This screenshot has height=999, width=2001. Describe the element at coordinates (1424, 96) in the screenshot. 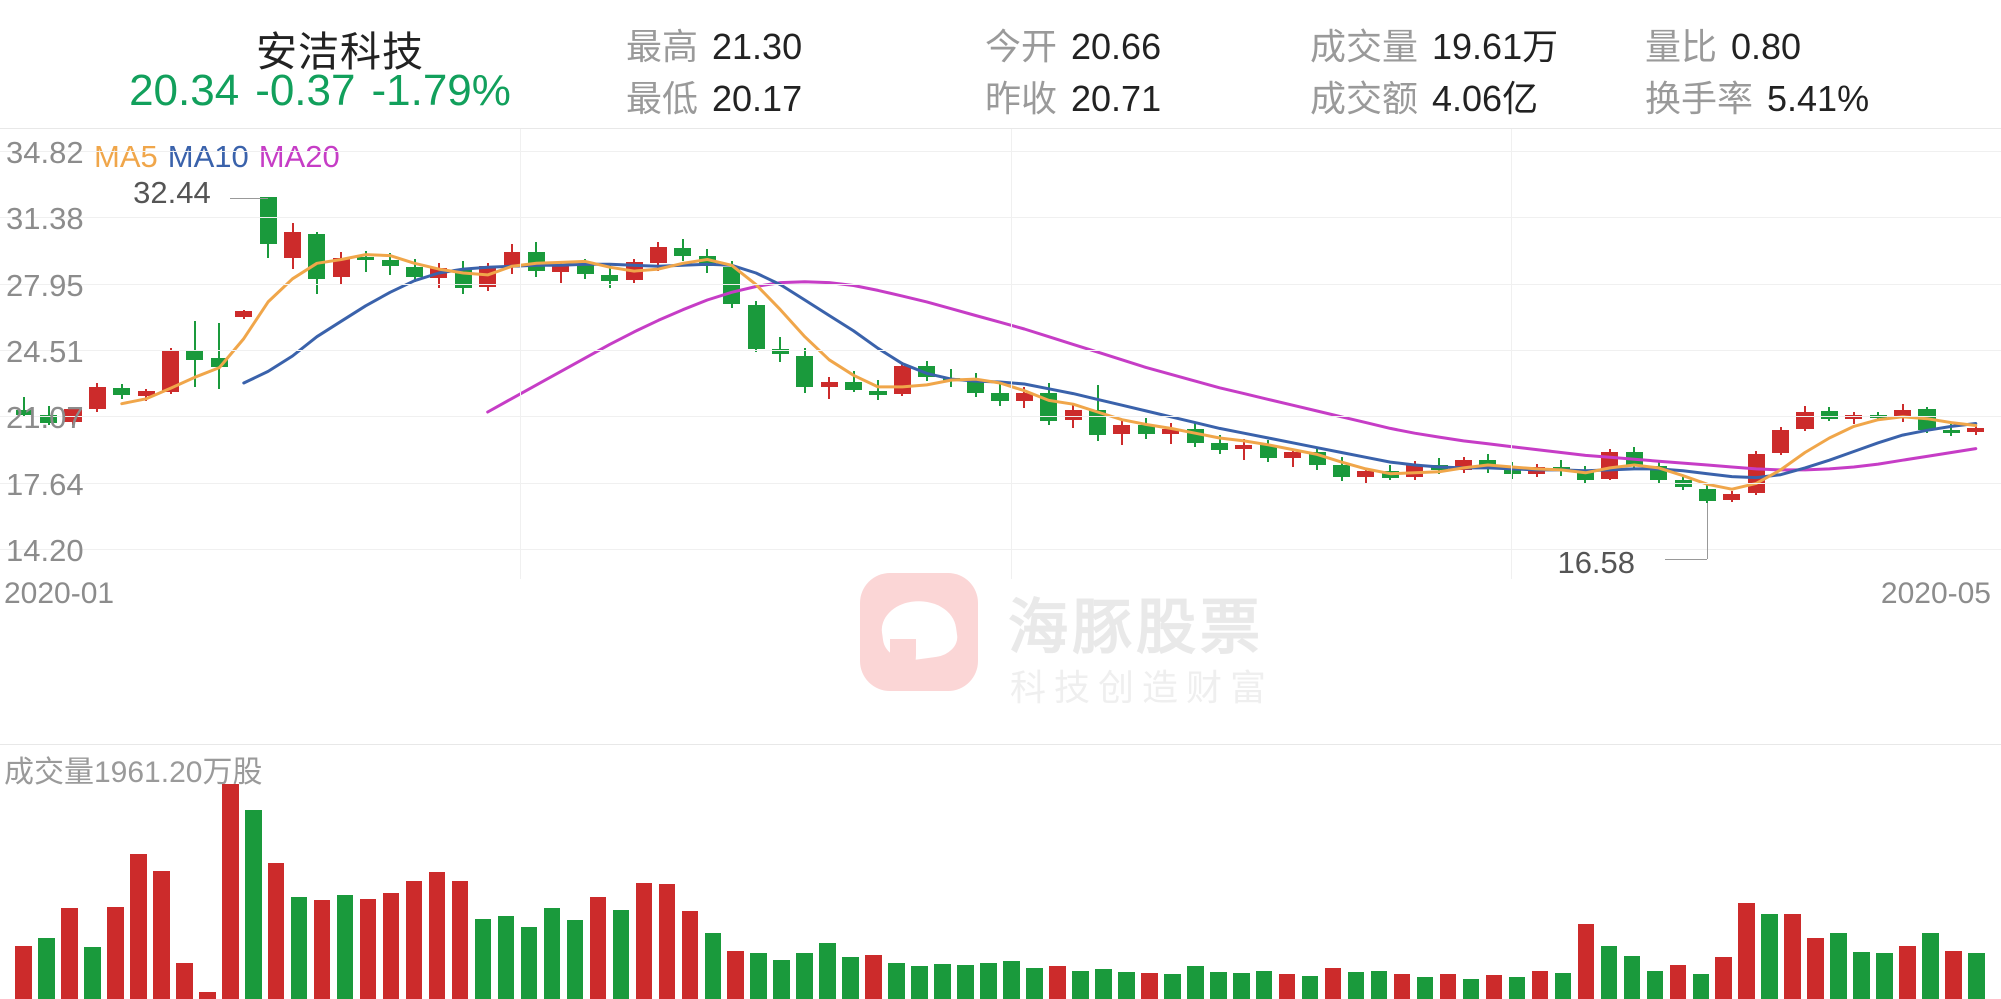

I see `stat-turnover-amount: 成交额 4.06亿` at that location.